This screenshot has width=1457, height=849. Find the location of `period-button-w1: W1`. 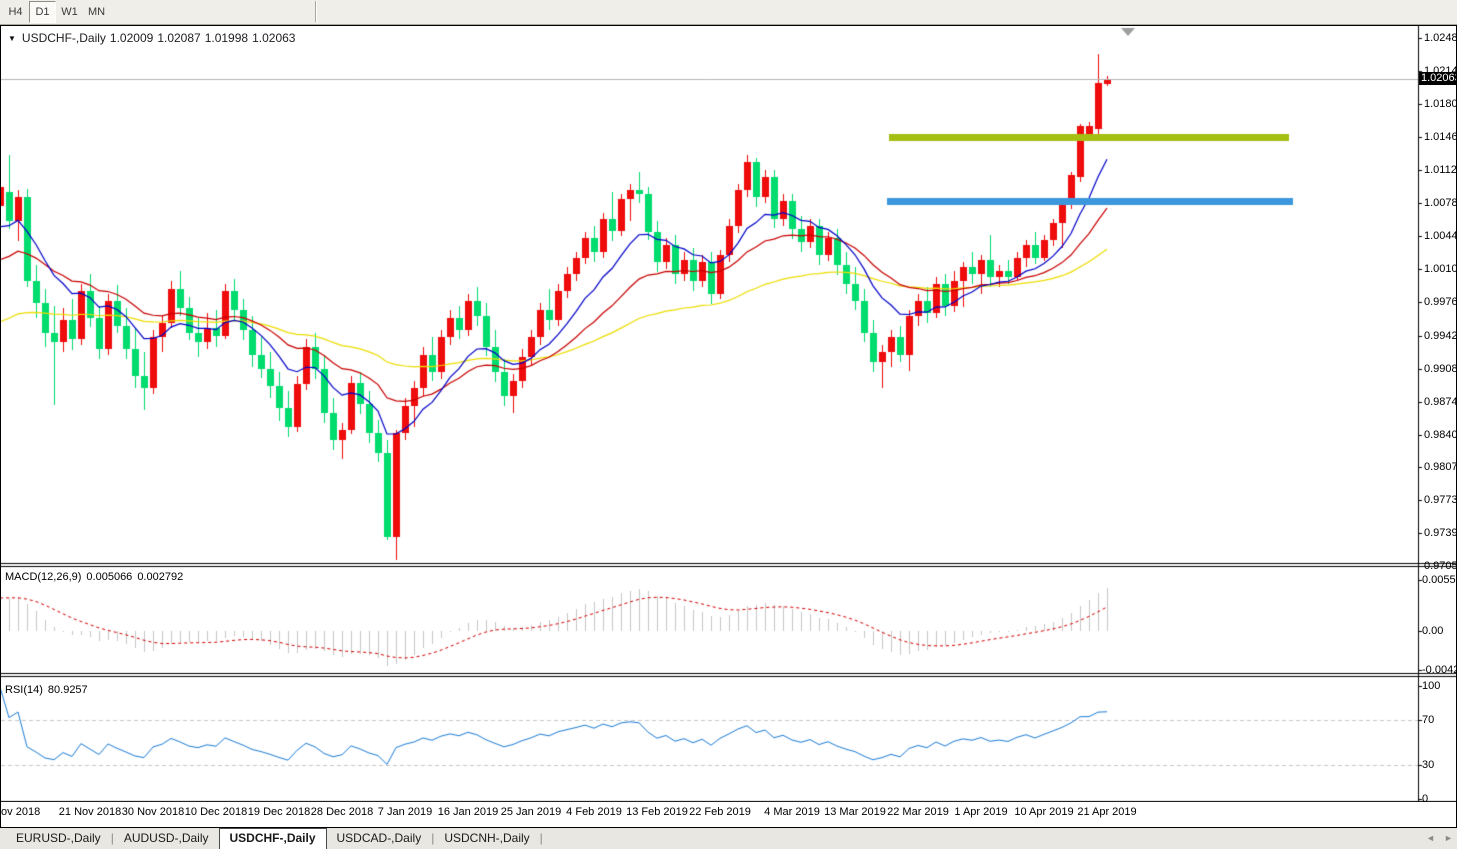

period-button-w1: W1 is located at coordinates (69, 12).